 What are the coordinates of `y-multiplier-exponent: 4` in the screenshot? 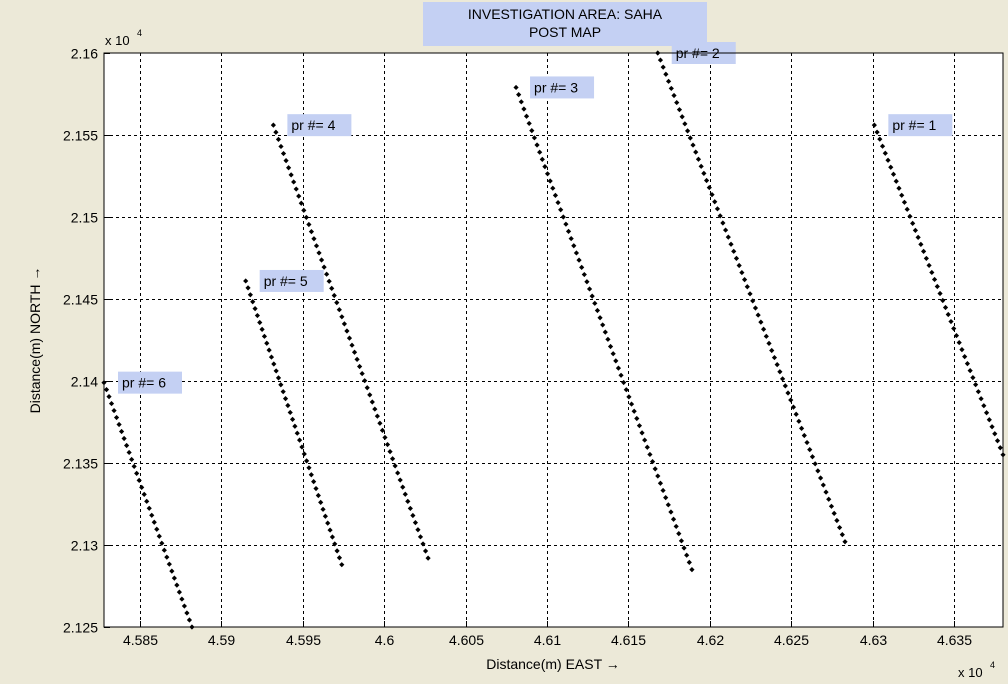 It's located at (139, 33).